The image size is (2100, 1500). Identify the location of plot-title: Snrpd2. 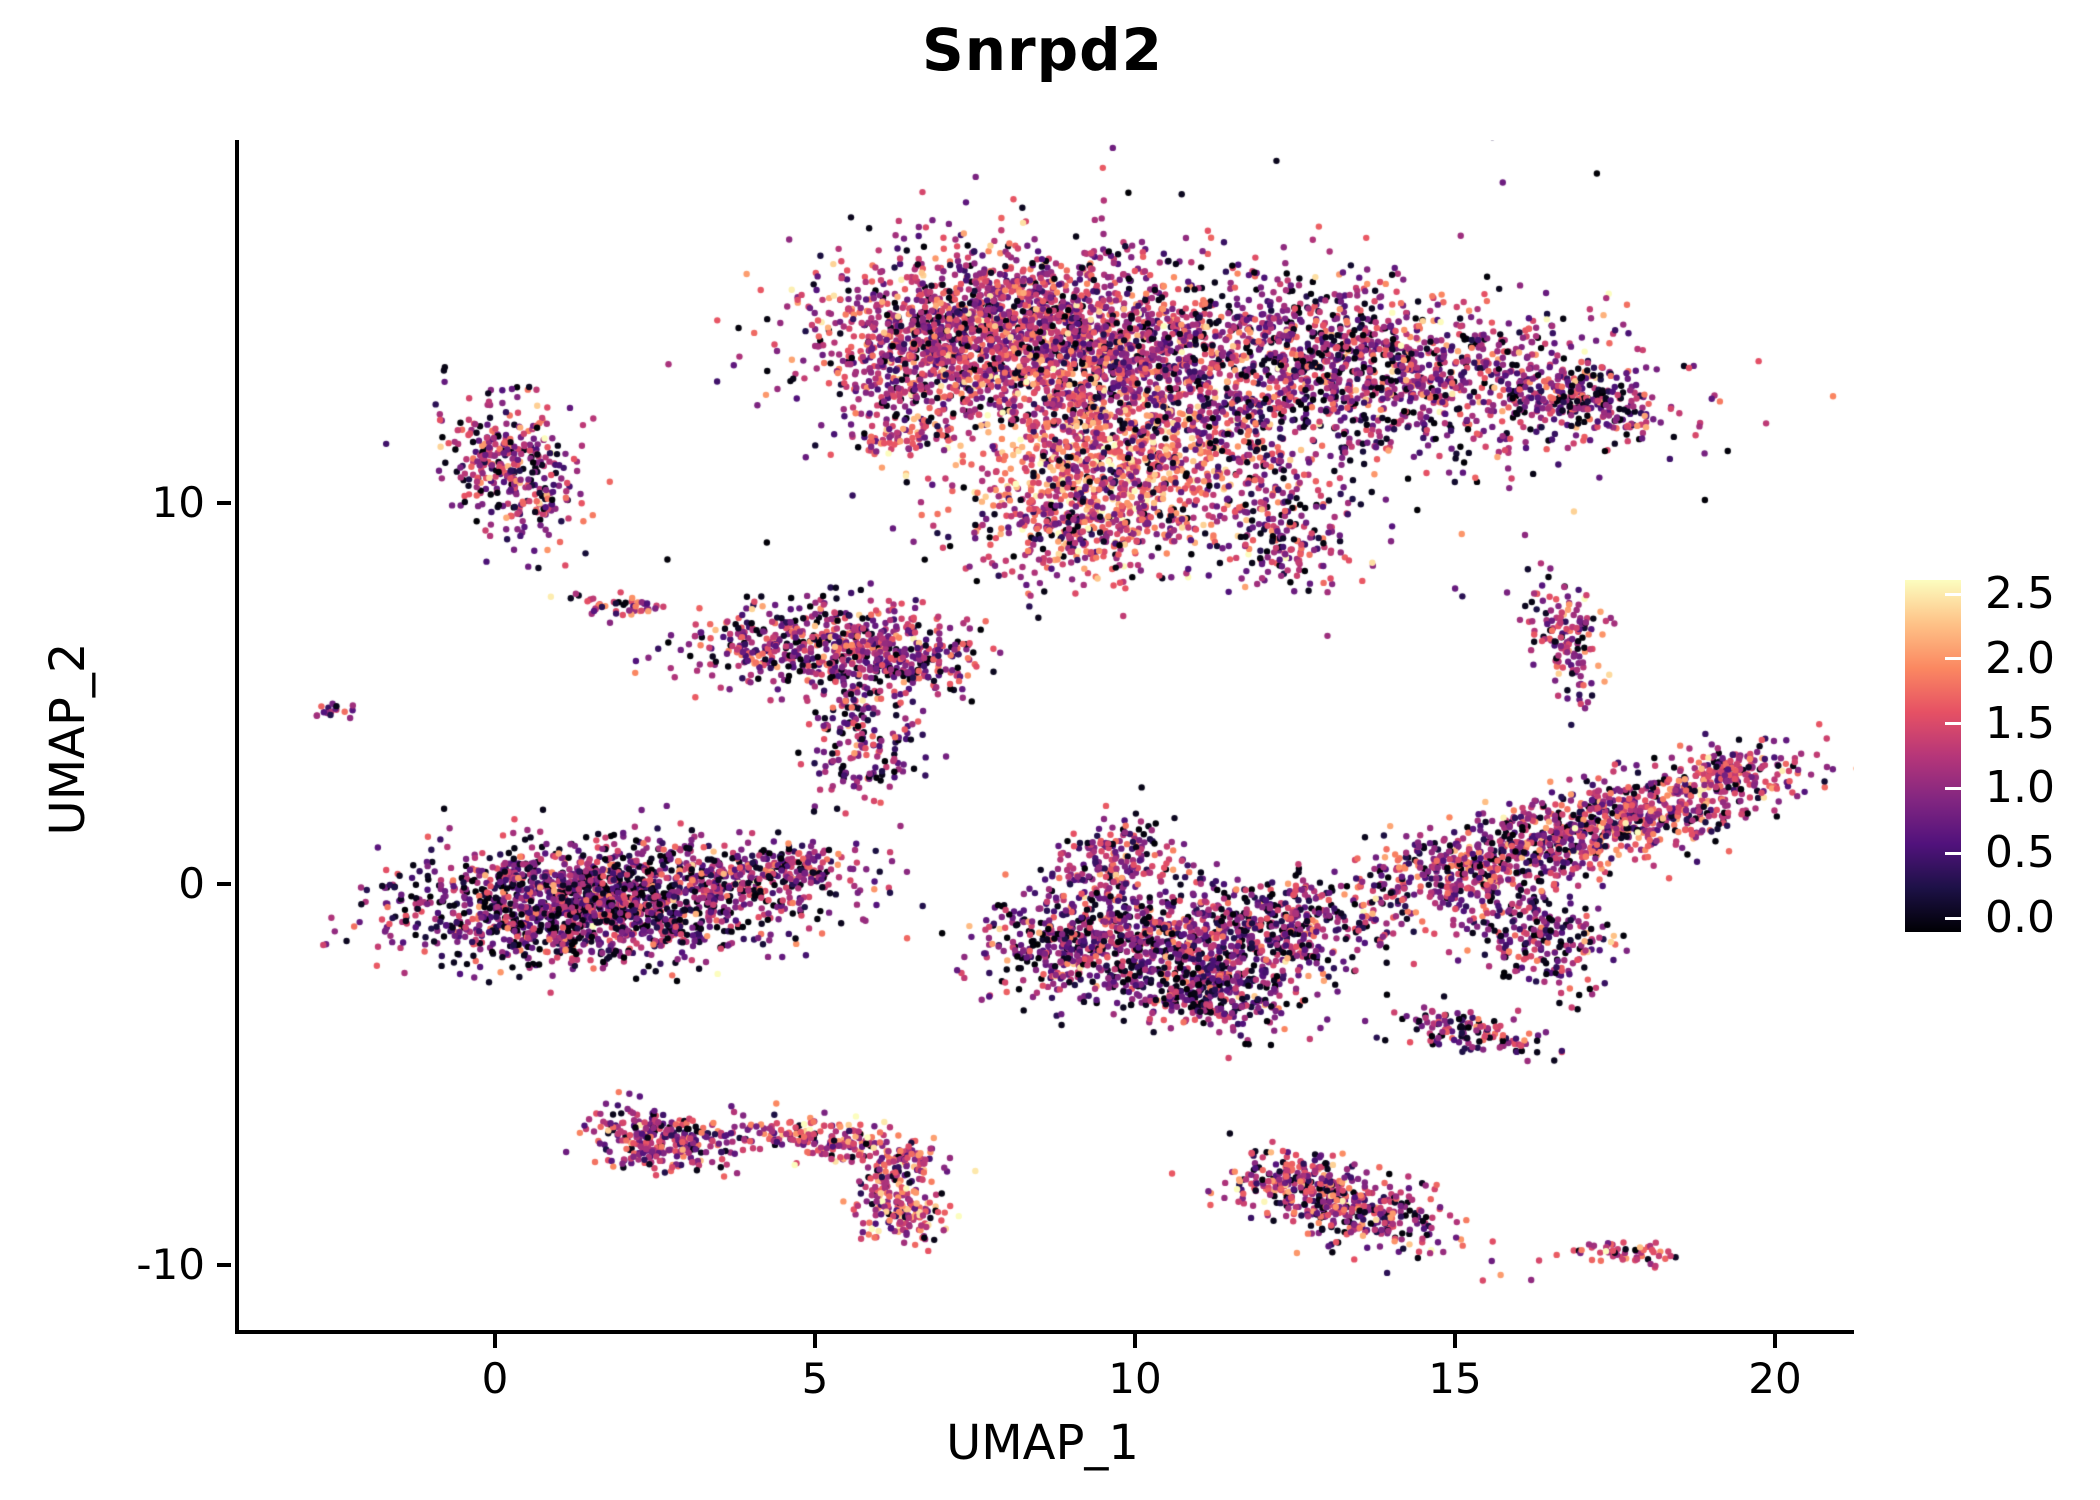
(1042, 50).